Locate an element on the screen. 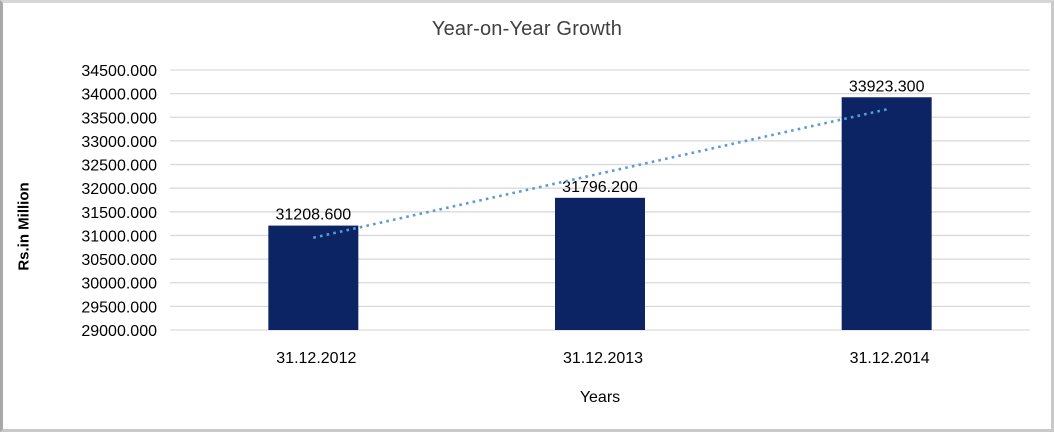  y-tick-label: 33500.000 is located at coordinates (119, 118).